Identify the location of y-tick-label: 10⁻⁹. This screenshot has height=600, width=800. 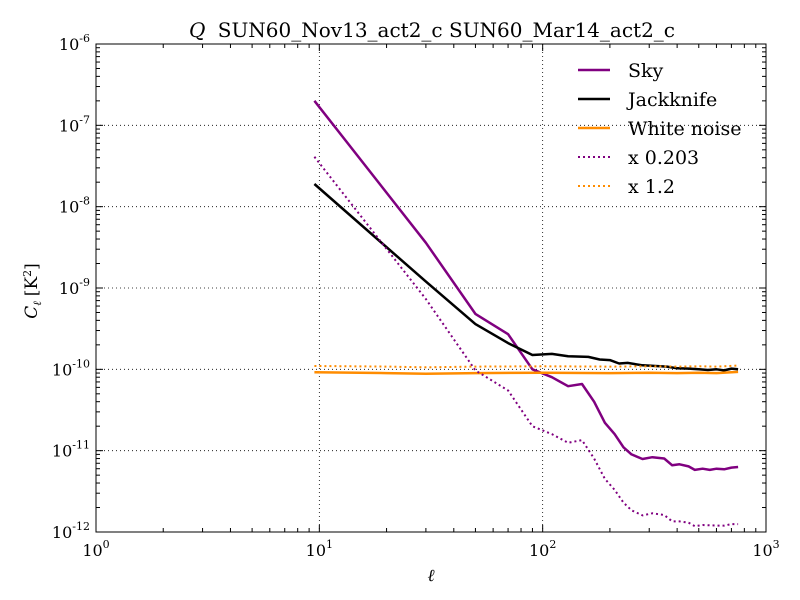
(74, 287).